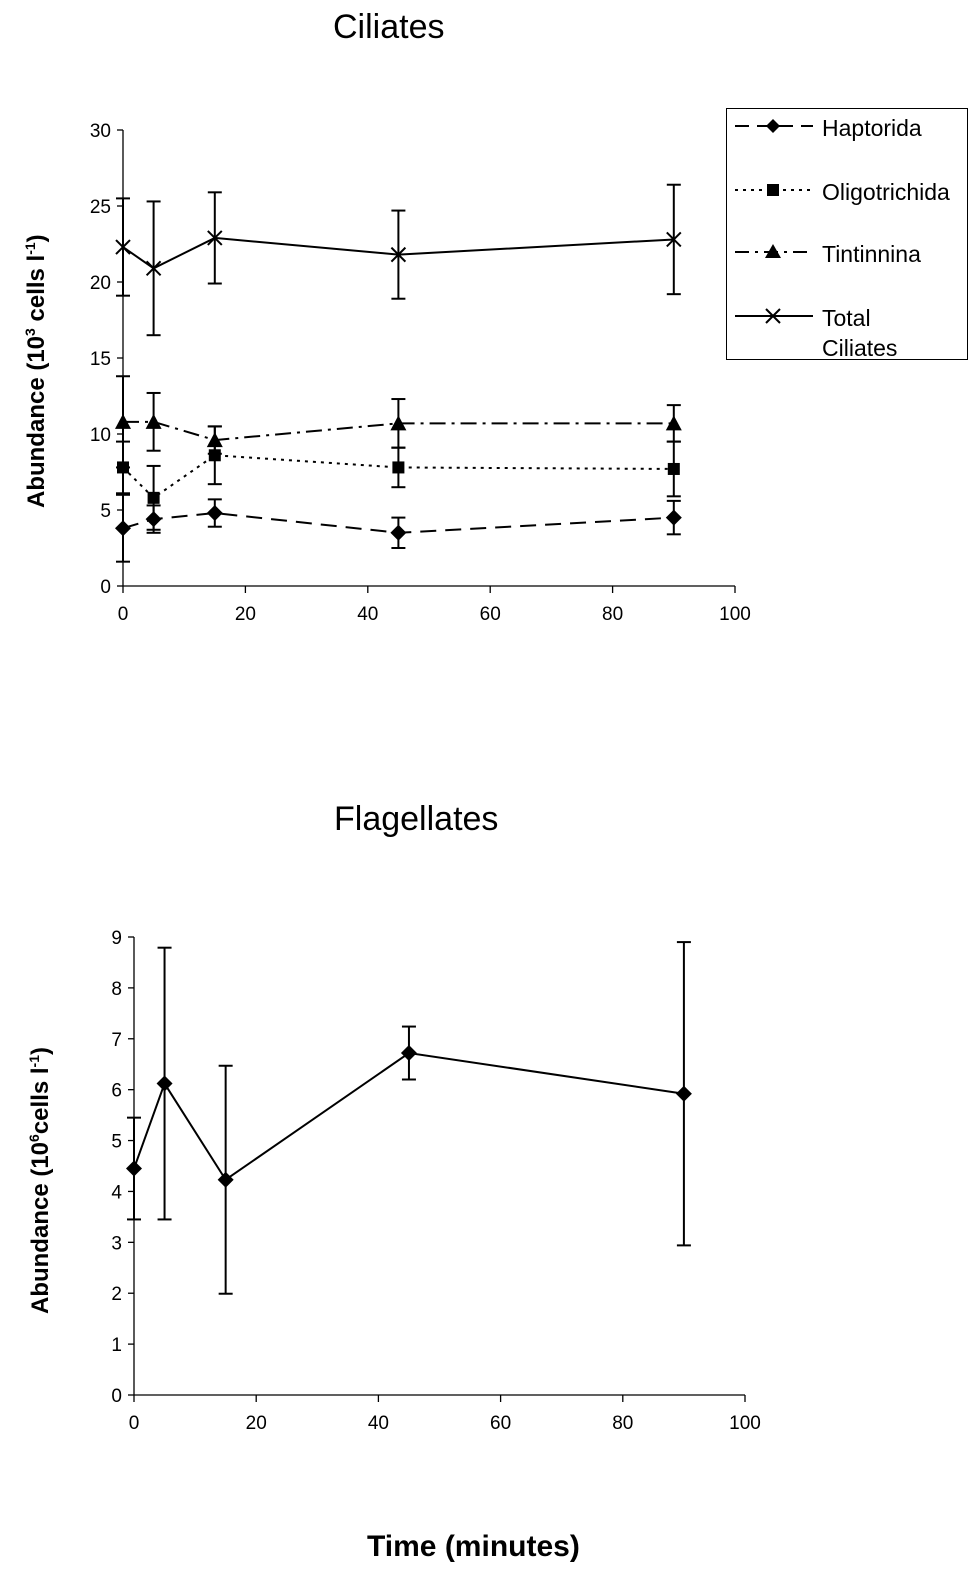 This screenshot has width=976, height=1576. Describe the element at coordinates (398, 477) in the screenshot. I see `ciliates-series-line` at that location.